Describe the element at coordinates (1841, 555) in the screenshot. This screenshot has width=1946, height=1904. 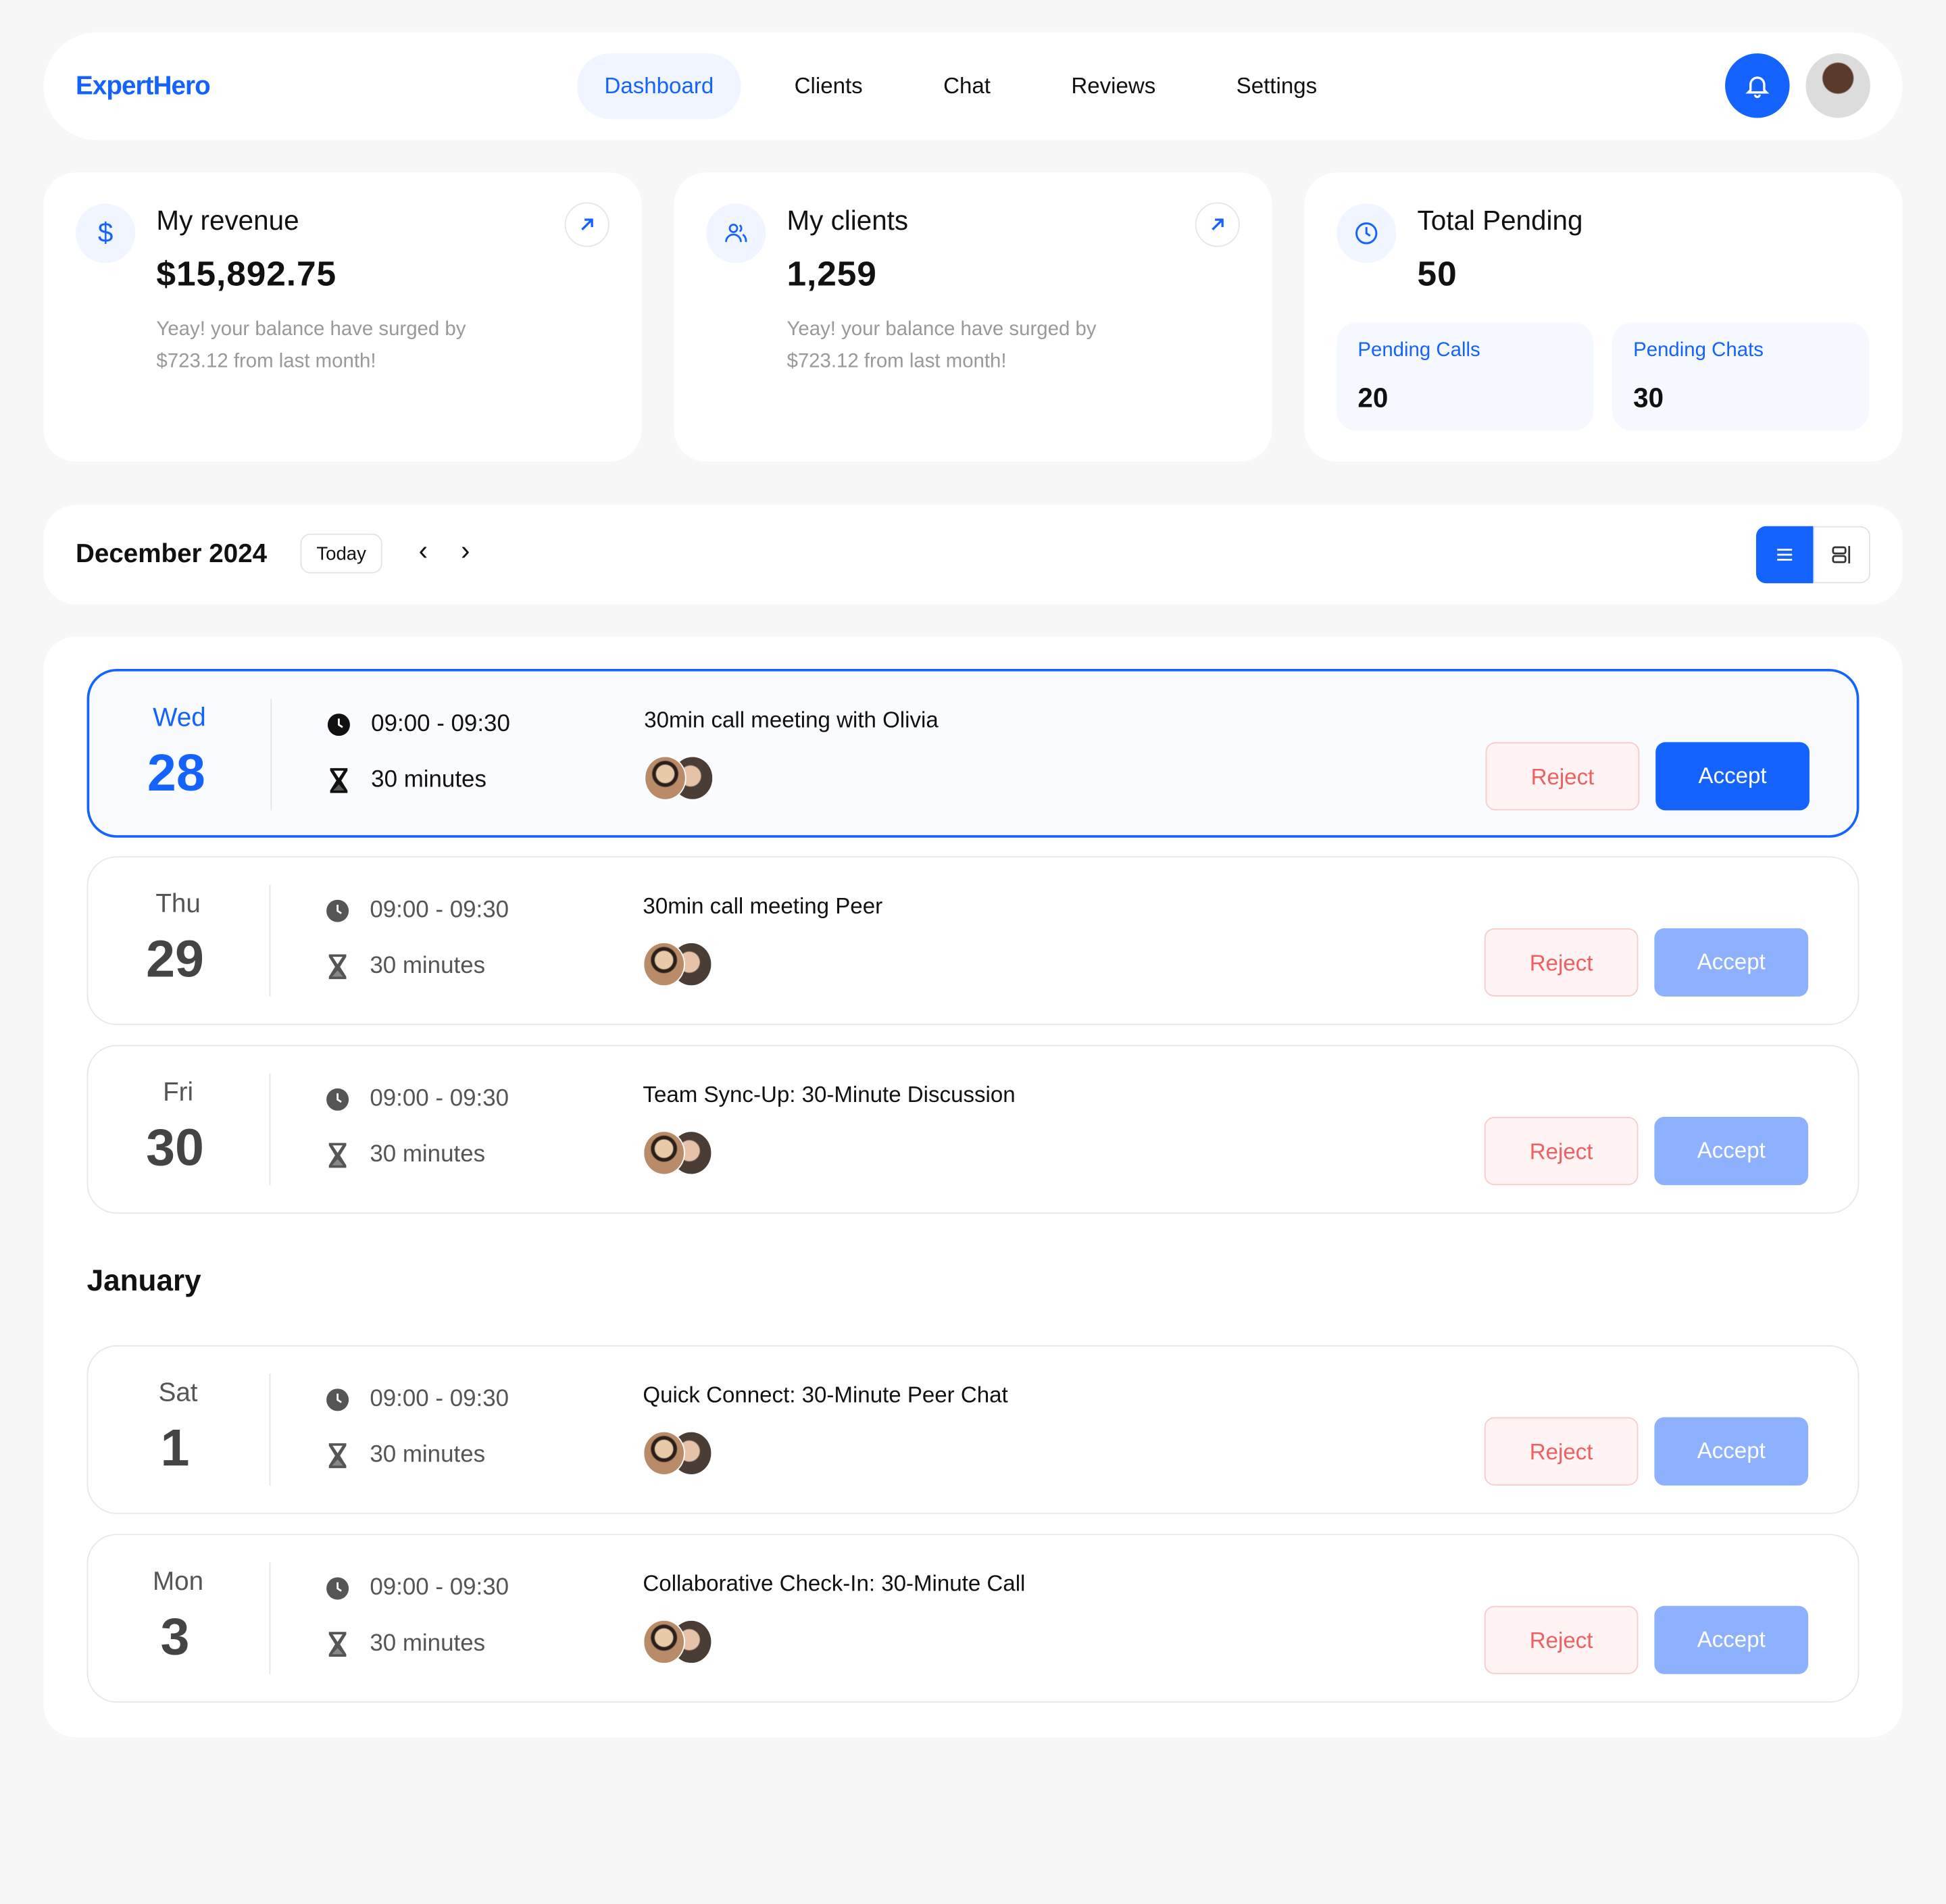
I see `agenda-view-button` at that location.